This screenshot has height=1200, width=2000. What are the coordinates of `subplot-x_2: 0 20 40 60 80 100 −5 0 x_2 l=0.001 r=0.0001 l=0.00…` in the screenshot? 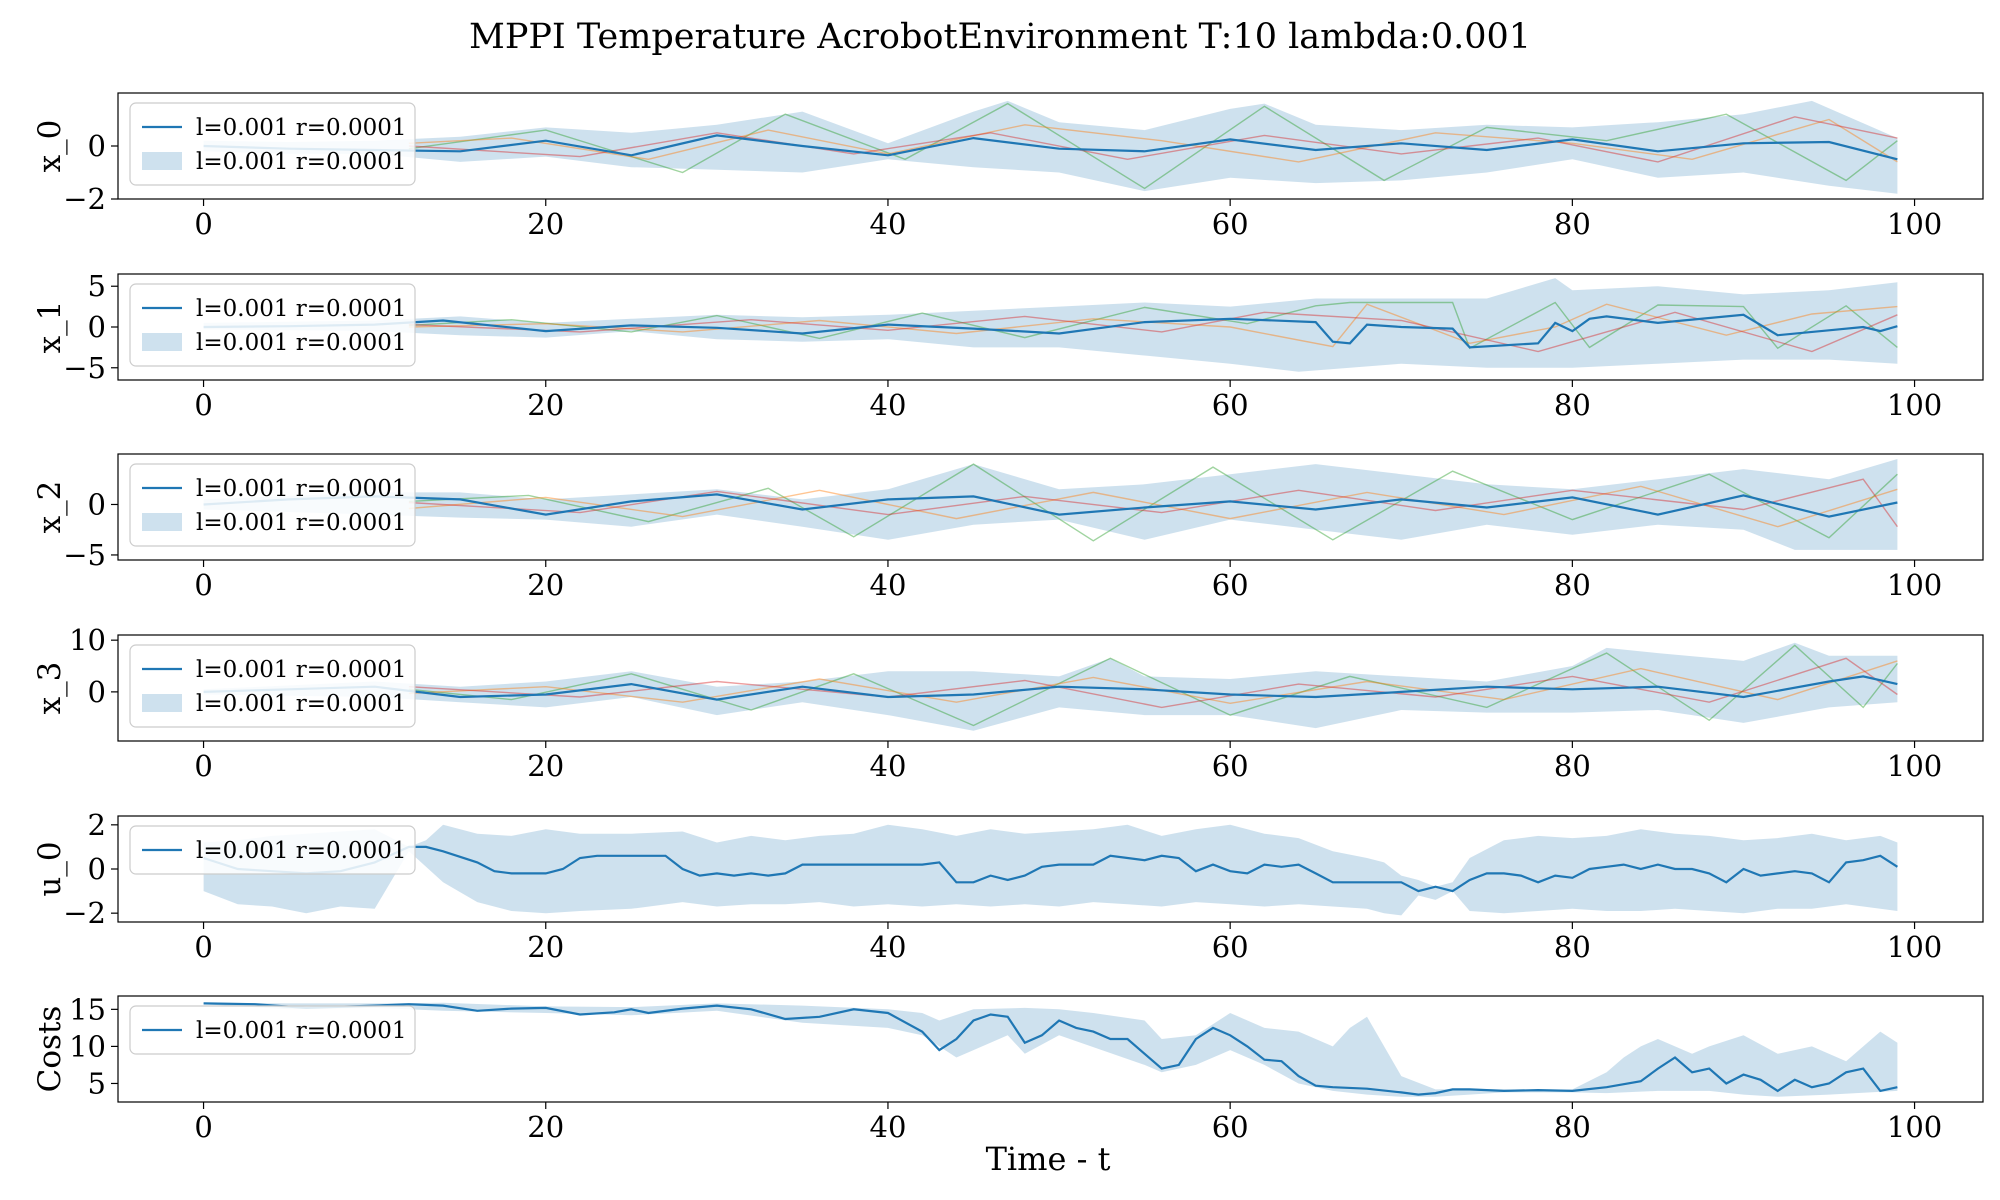 It's located at (1008, 527).